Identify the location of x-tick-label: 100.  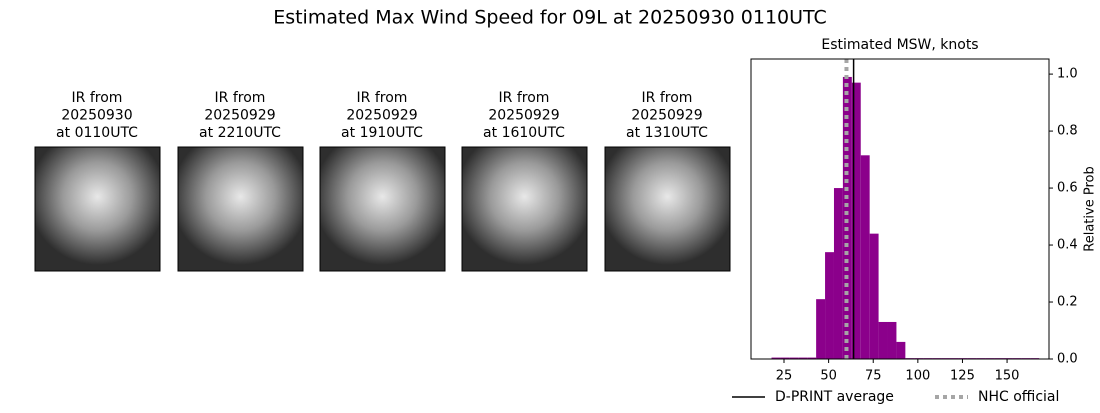
(917, 376).